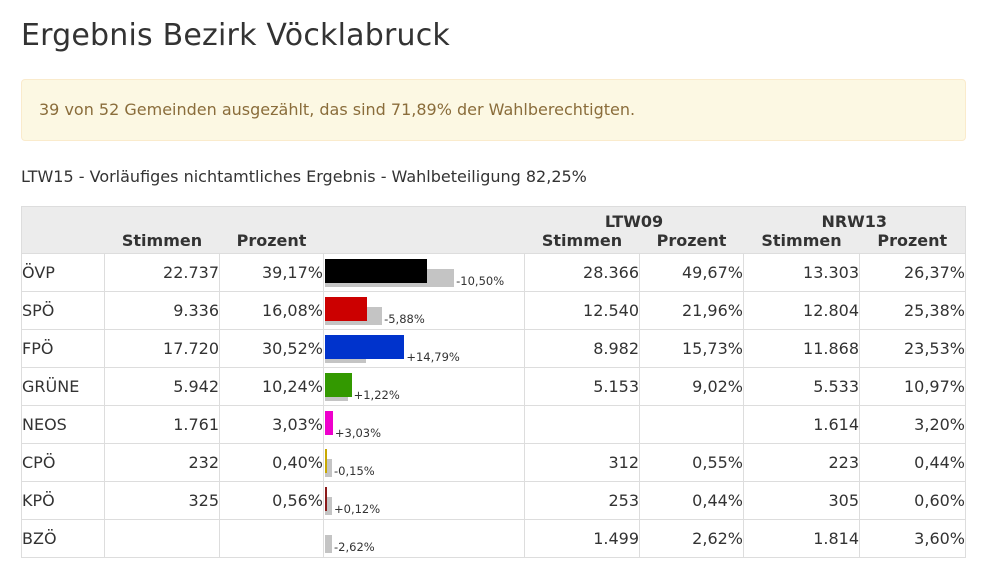 Image resolution: width=991 pixels, height=584 pixels. Describe the element at coordinates (235, 35) in the screenshot. I see `page-title: Ergebnis Bezirk Vöcklabruck` at that location.